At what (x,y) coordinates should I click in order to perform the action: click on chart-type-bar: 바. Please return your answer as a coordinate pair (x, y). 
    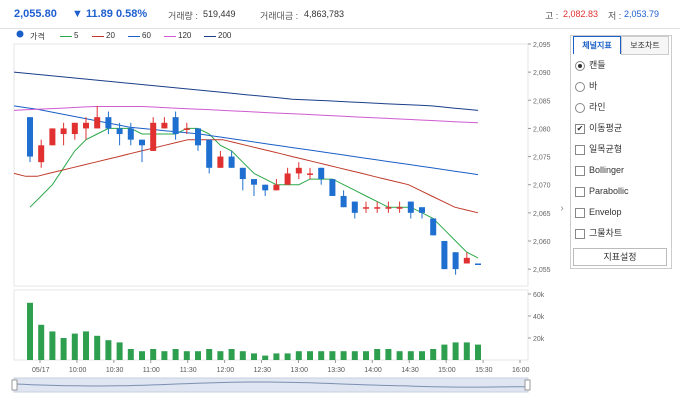
    Looking at the image, I should click on (586, 86).